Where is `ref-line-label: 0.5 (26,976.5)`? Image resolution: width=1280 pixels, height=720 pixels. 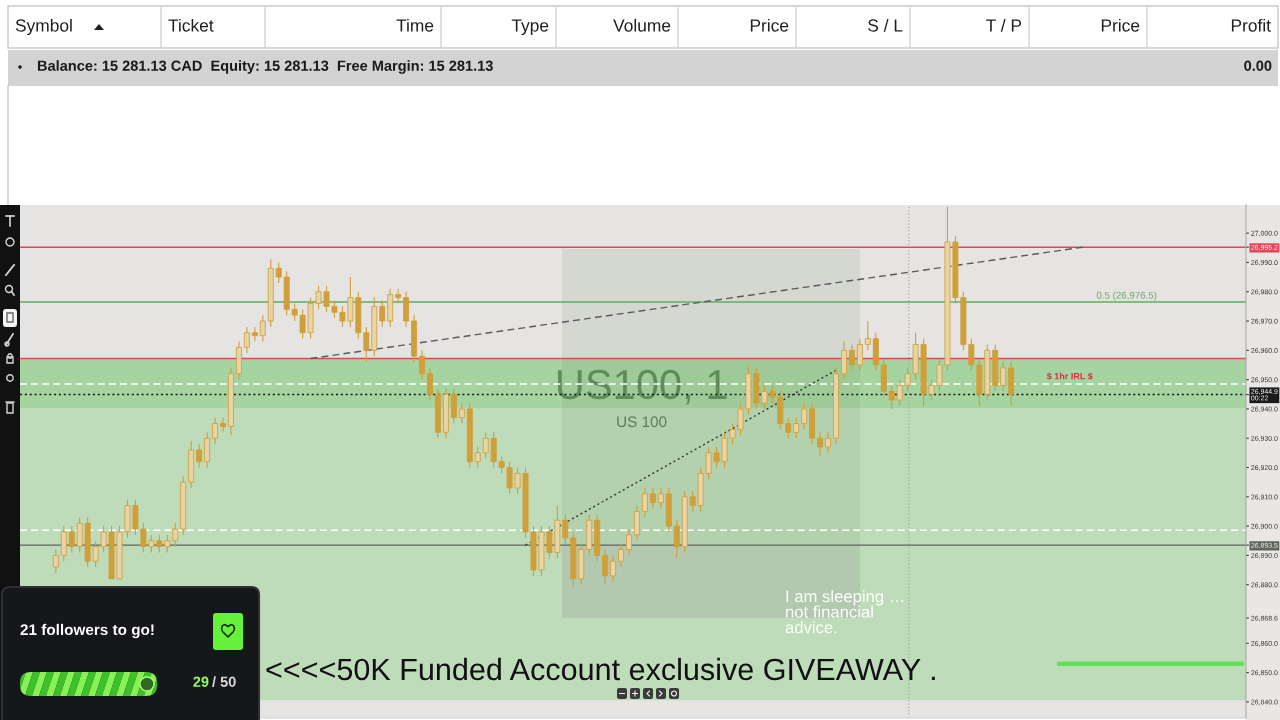
ref-line-label: 0.5 (26,976.5) is located at coordinates (1126, 296).